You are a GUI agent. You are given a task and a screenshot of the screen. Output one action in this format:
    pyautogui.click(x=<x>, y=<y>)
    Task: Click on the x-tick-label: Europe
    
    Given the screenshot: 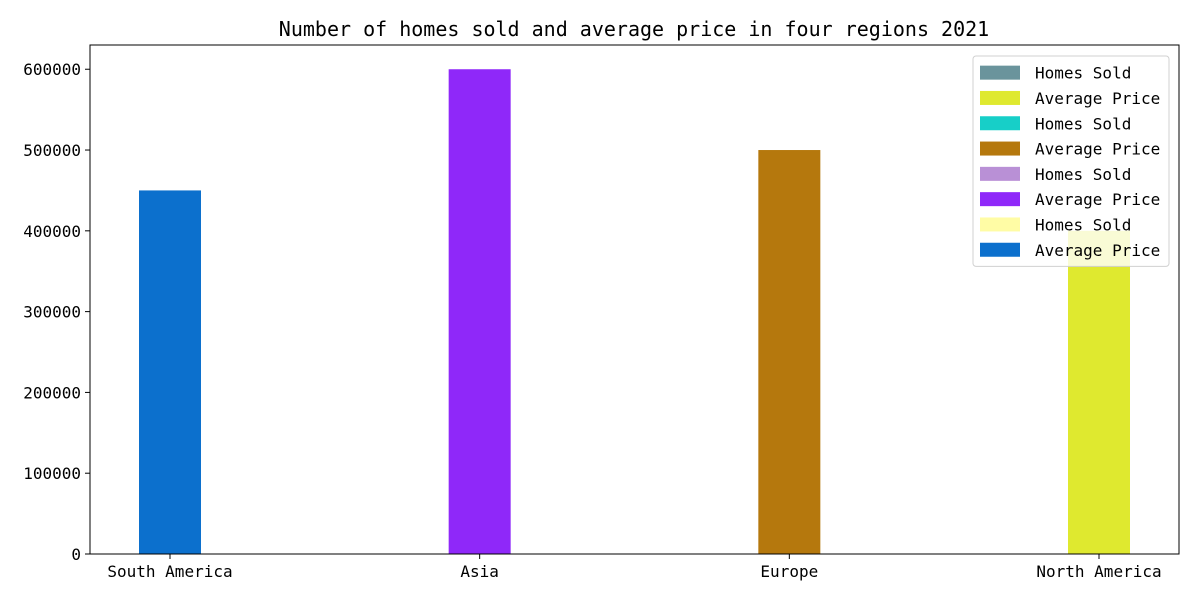 What is the action you would take?
    pyautogui.click(x=789, y=571)
    